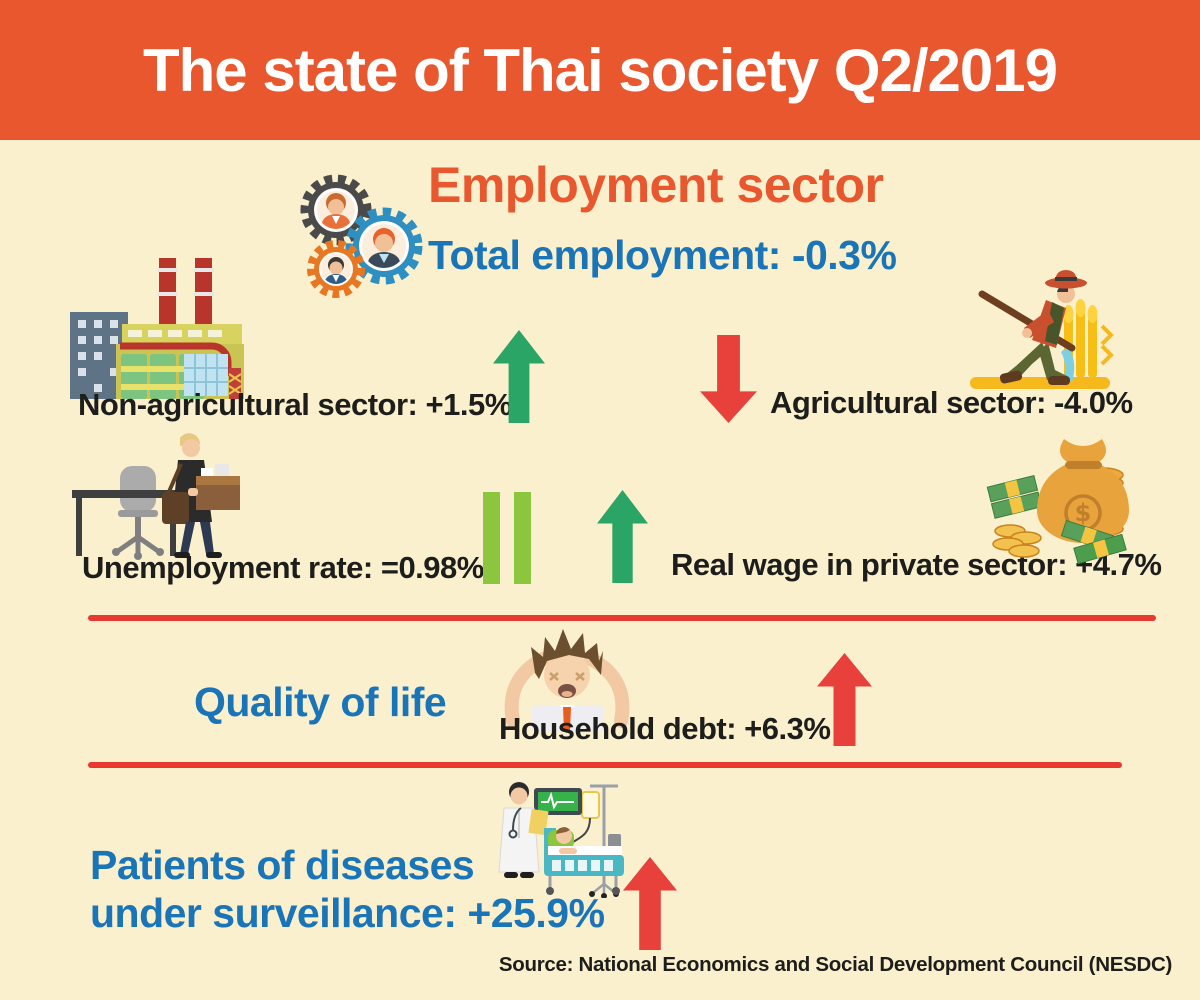  What do you see at coordinates (567, 677) in the screenshot?
I see `stressed-person-icon` at bounding box center [567, 677].